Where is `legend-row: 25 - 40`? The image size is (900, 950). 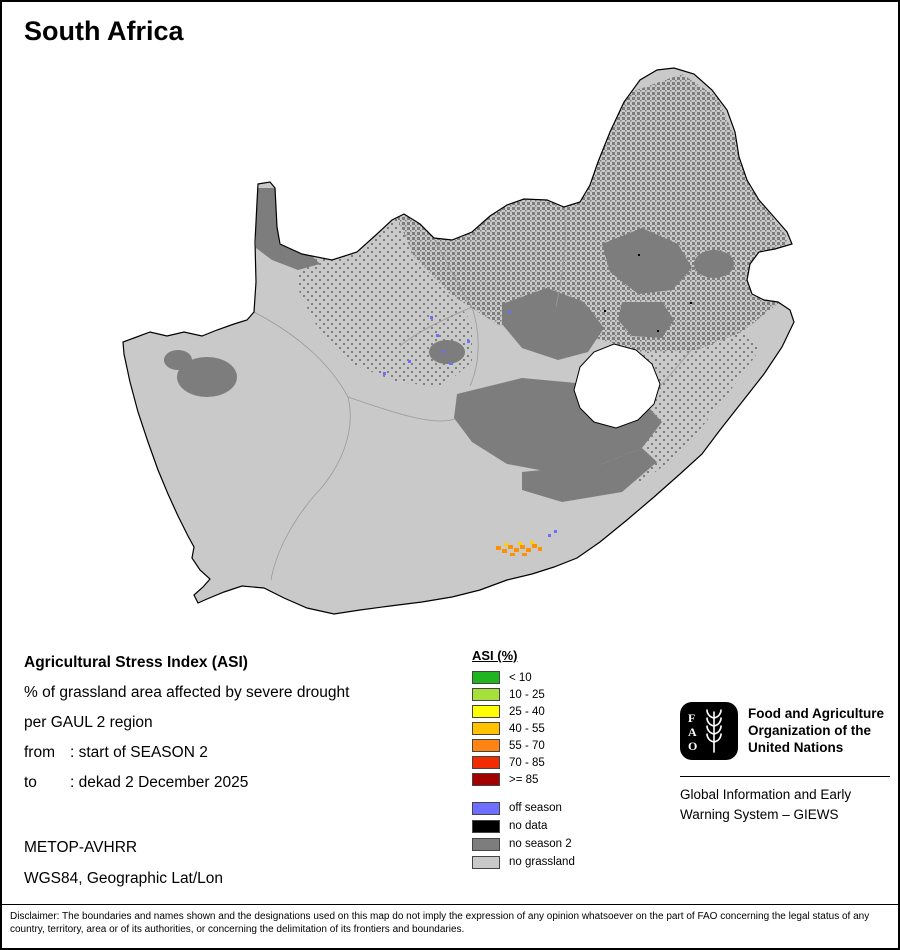
legend-row: 25 - 40 is located at coordinates (547, 711).